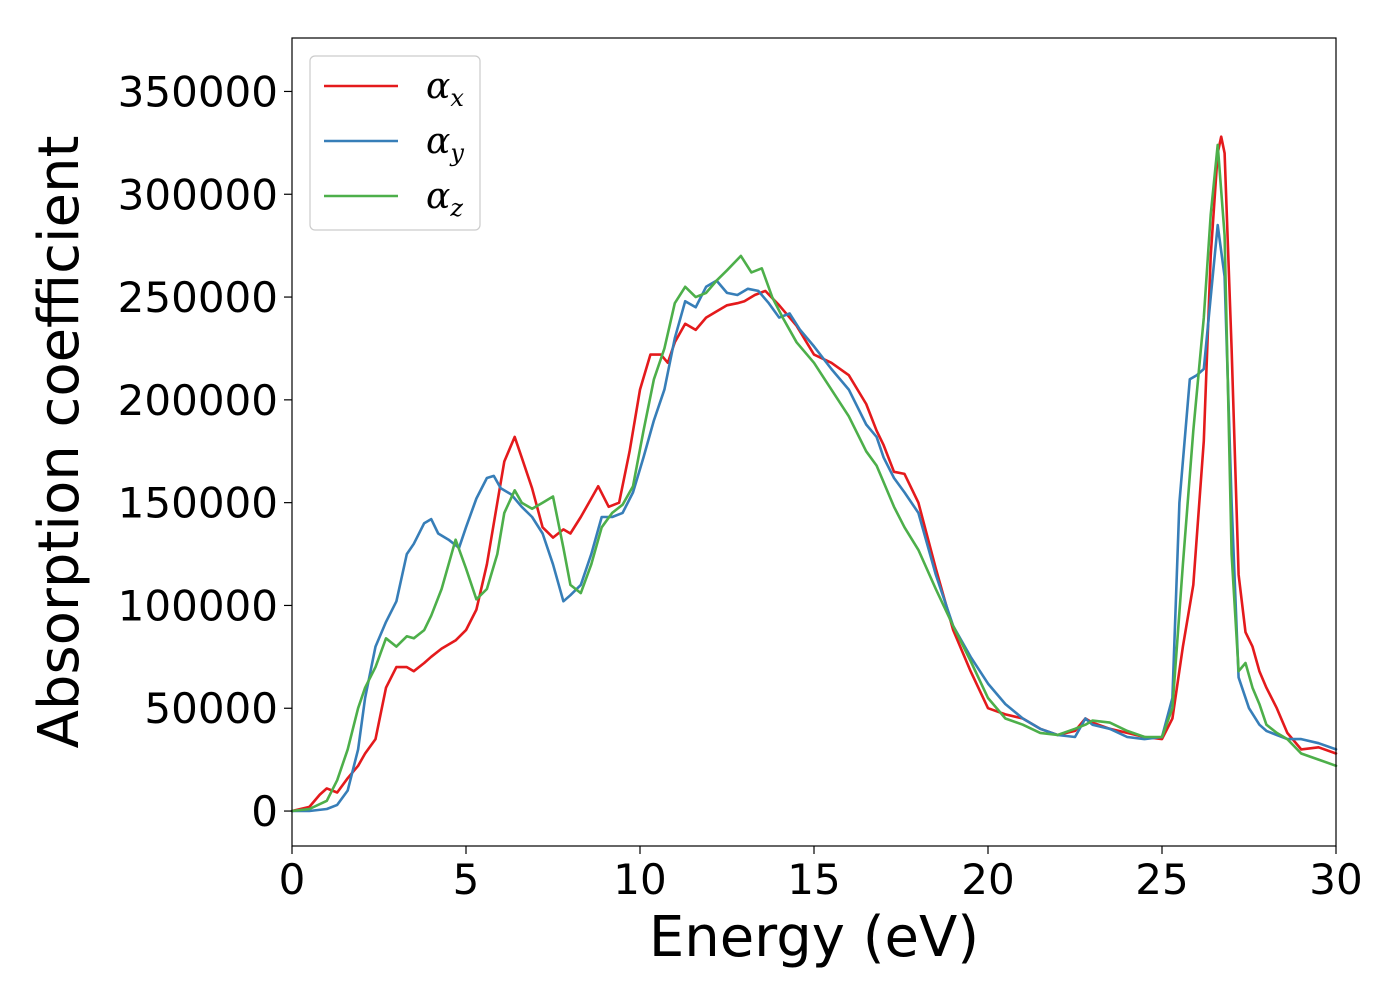 The height and width of the screenshot is (1000, 1400). I want to click on y-tick-label: 300000, so click(198, 194).